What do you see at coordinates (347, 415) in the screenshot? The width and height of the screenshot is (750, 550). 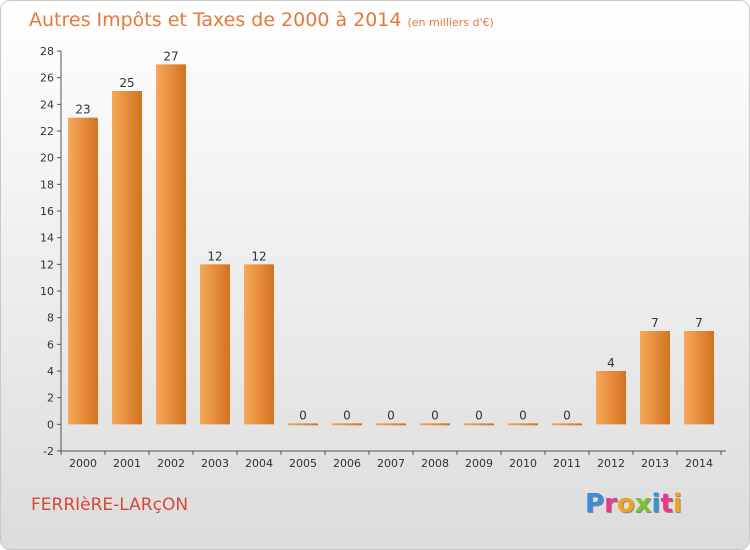 I see `data-label-2006: 0` at bounding box center [347, 415].